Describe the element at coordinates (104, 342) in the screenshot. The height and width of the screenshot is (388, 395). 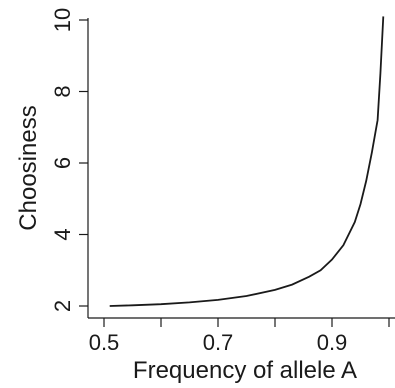
I see `x-tick-label: 0.5` at that location.